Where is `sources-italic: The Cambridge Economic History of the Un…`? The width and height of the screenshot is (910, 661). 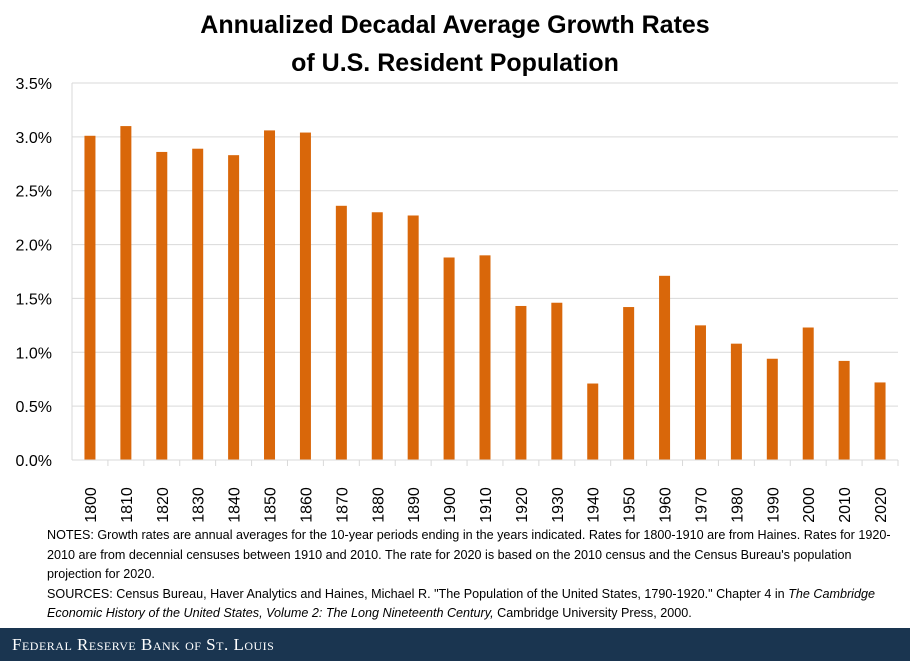 sources-italic: The Cambridge Economic History of the Un… is located at coordinates (461, 603).